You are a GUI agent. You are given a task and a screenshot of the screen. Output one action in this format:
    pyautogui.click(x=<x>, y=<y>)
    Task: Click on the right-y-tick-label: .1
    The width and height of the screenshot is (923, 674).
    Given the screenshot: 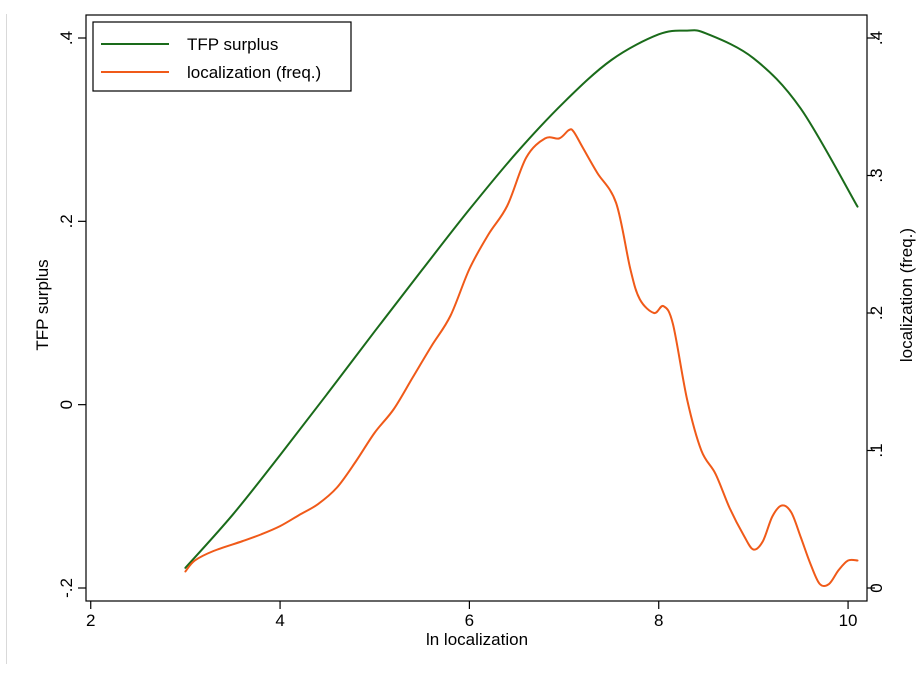 What is the action you would take?
    pyautogui.click(x=876, y=450)
    